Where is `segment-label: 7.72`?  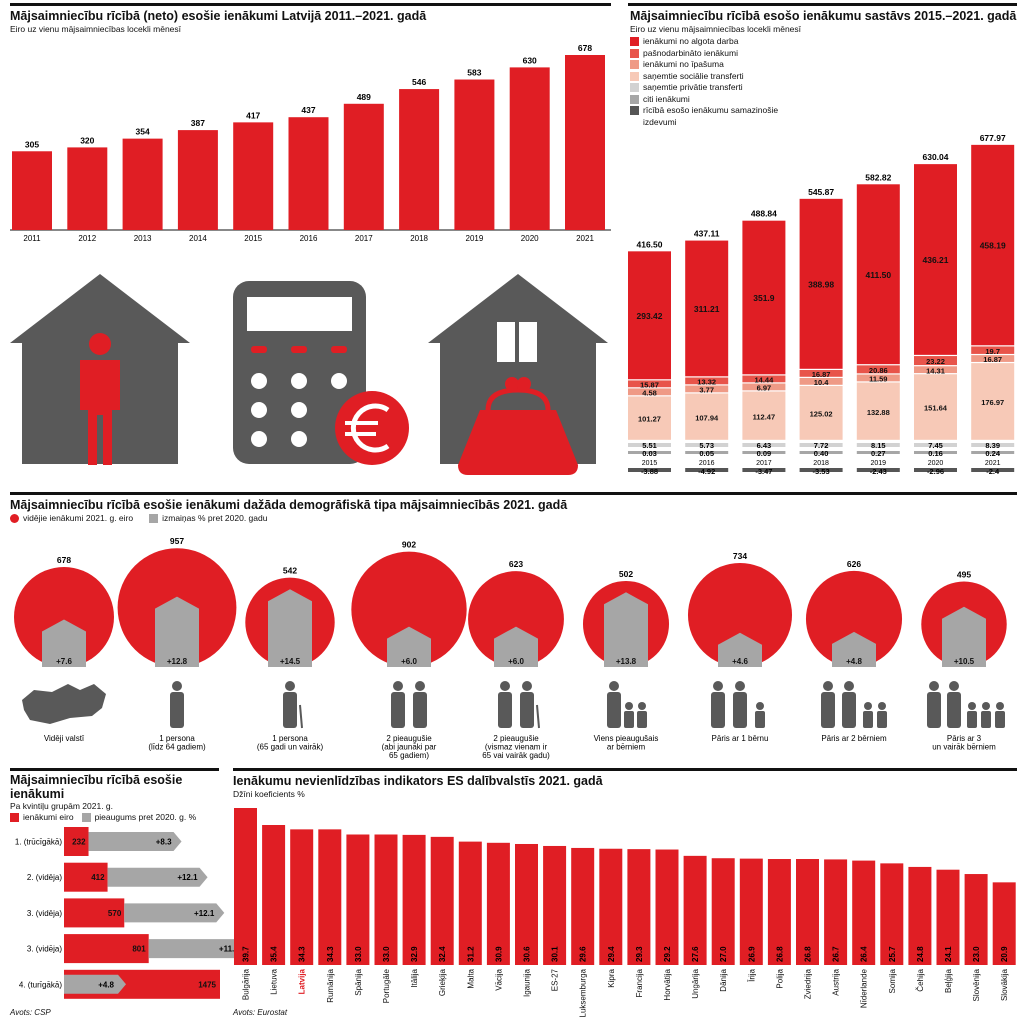
segment-label: 7.72 is located at coordinates (821, 445).